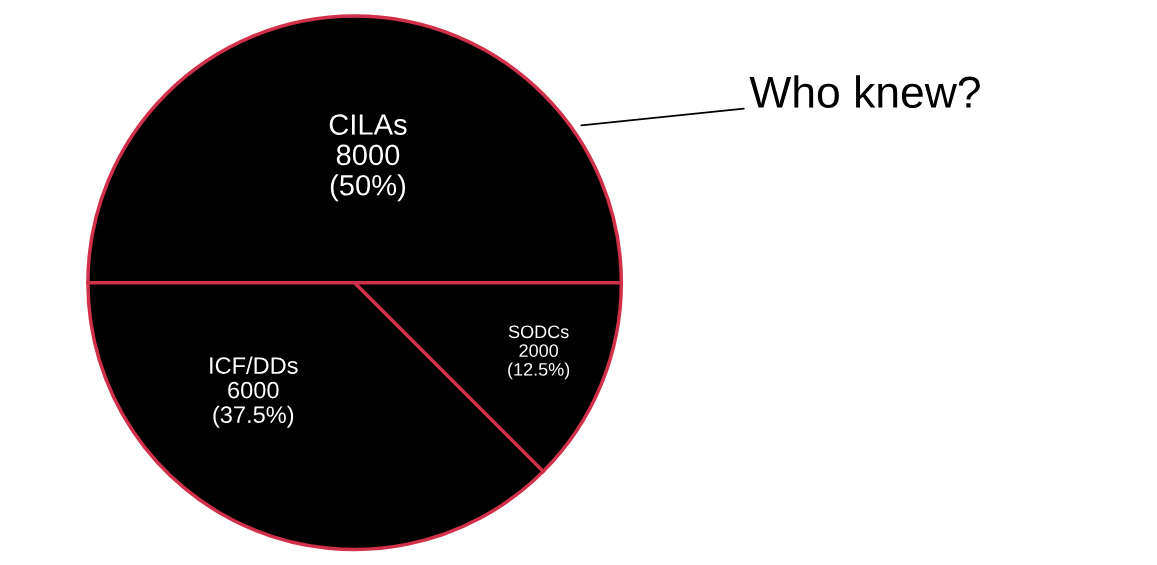 The width and height of the screenshot is (1157, 565). What do you see at coordinates (368, 124) in the screenshot?
I see `slice-label: CILAs` at bounding box center [368, 124].